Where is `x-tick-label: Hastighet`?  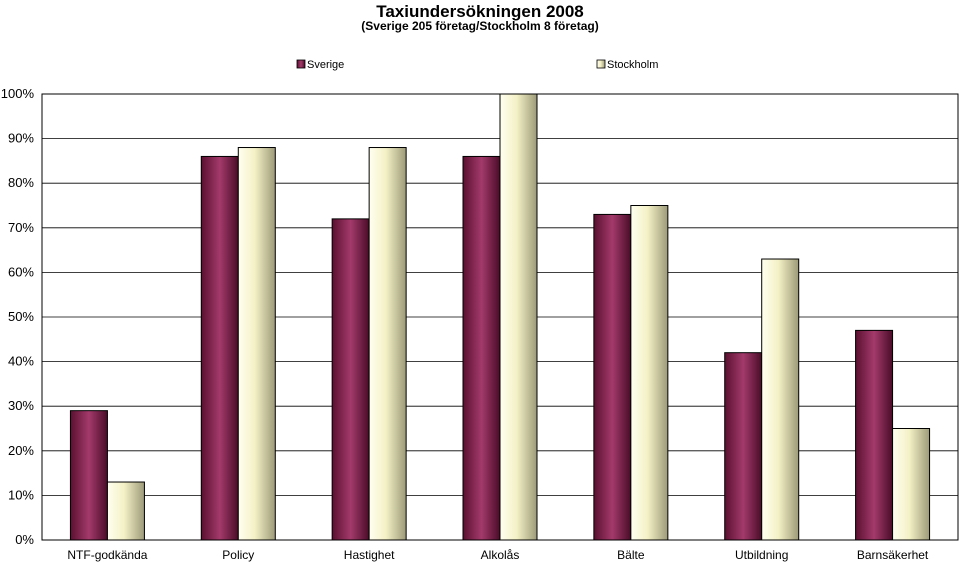 x-tick-label: Hastighet is located at coordinates (369, 555).